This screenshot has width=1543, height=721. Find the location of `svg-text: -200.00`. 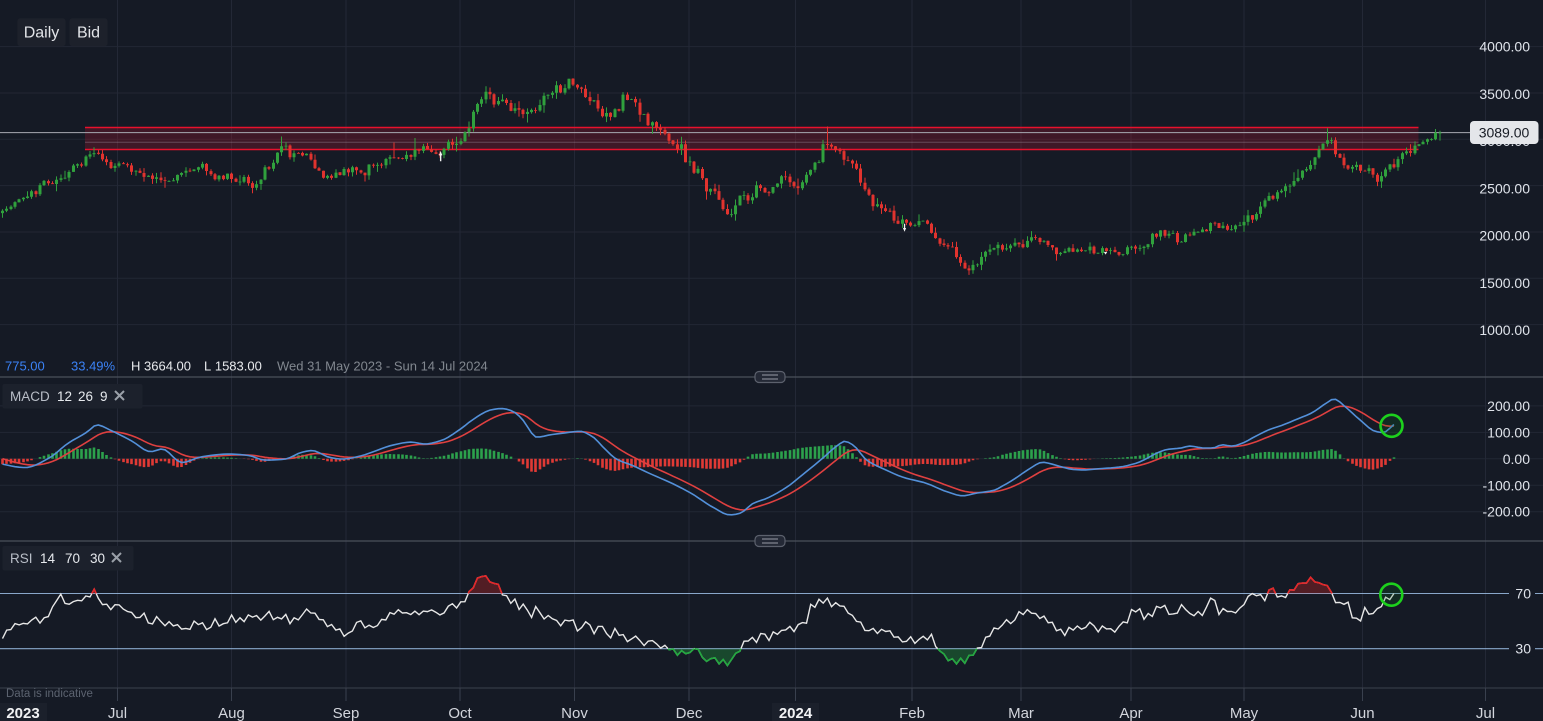

svg-text: -200.00 is located at coordinates (1507, 512).